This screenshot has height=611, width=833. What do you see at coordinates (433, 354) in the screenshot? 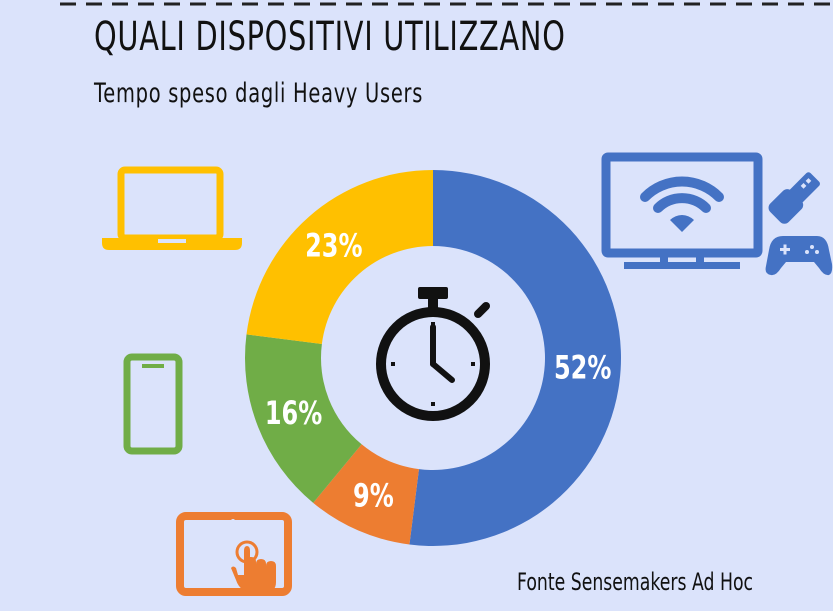
I see `stopwatch-icon` at bounding box center [433, 354].